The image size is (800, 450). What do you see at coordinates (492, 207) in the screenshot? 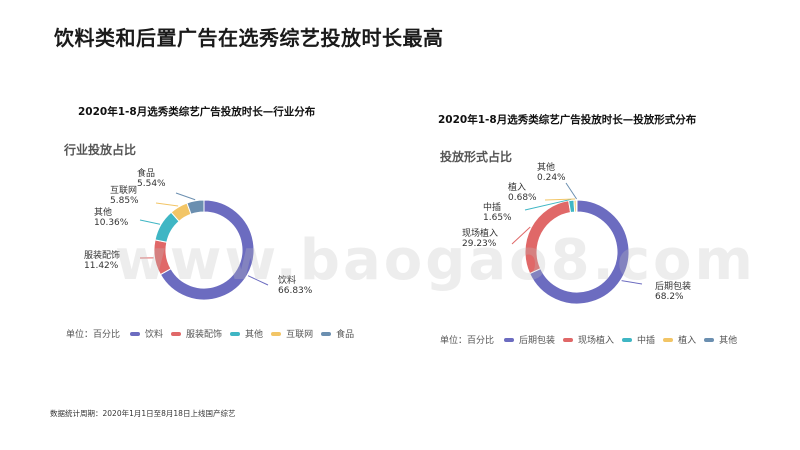
I see `slice-category-label-3: 中插` at bounding box center [492, 207].